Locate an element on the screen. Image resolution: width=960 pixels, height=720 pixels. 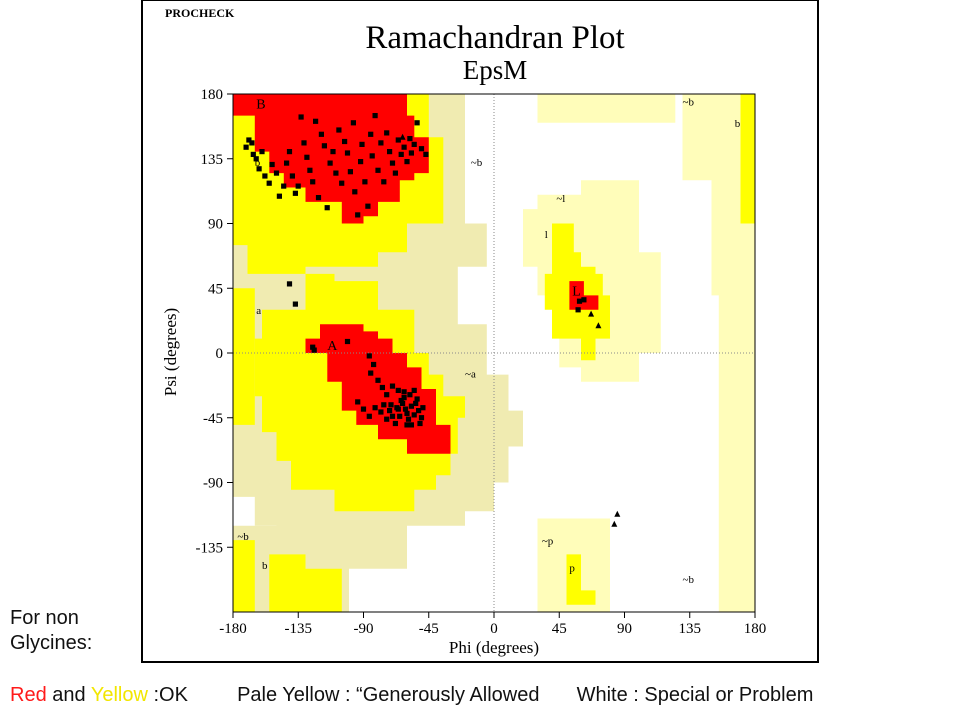
allowed-region-left-edge-low is located at coordinates (244, 576).